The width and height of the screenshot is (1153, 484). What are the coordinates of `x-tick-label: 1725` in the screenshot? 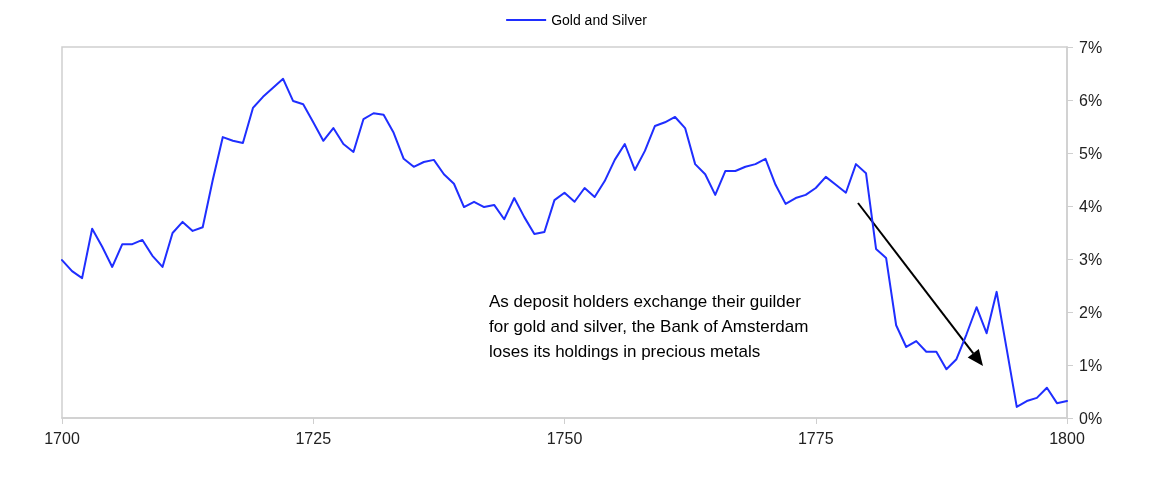 It's located at (313, 438).